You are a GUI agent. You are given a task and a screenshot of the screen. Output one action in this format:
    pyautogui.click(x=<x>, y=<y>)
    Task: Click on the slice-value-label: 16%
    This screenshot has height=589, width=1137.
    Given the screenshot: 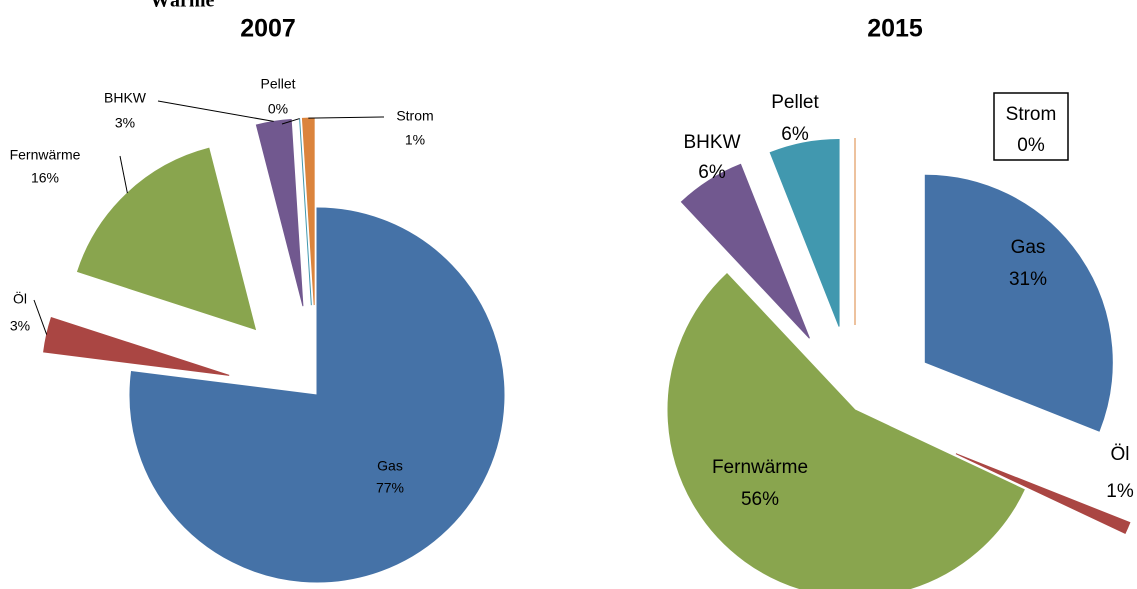 What is the action you would take?
    pyautogui.click(x=45, y=178)
    